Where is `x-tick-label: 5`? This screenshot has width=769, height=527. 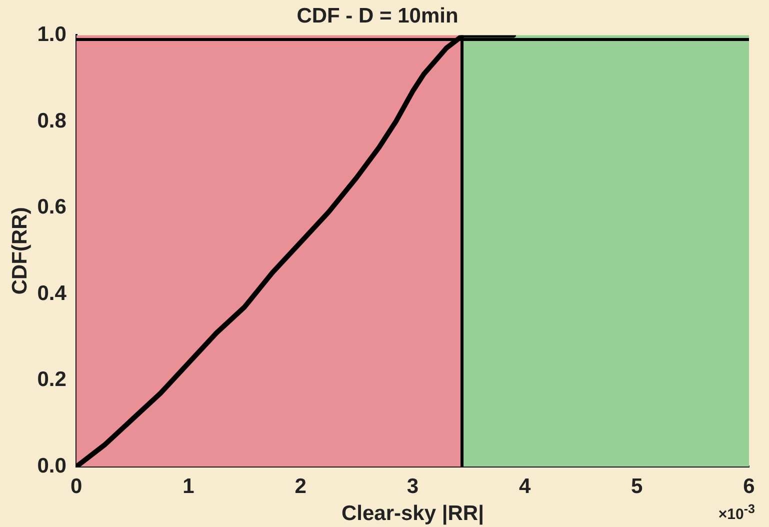
x-tick-label: 5 is located at coordinates (637, 486).